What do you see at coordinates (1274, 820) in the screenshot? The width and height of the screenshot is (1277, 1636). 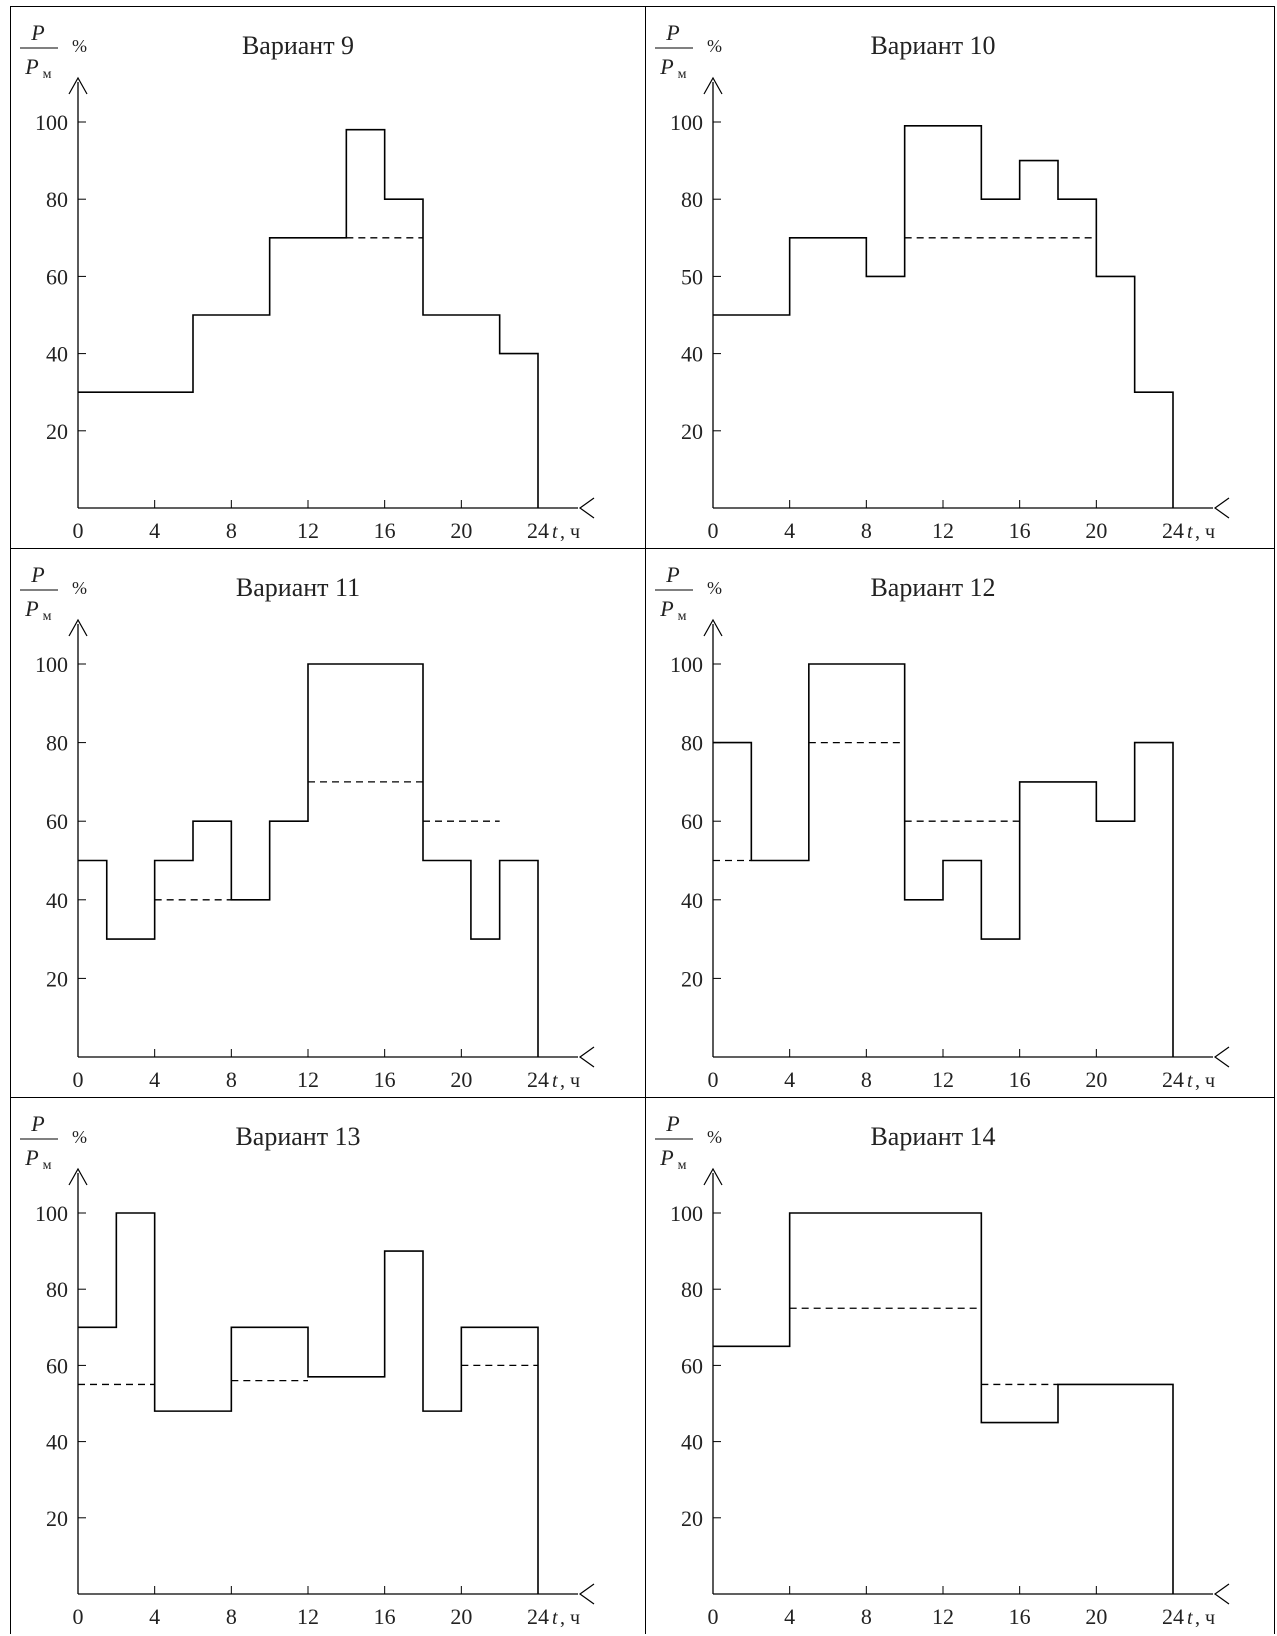 I see `frame-right` at bounding box center [1274, 820].